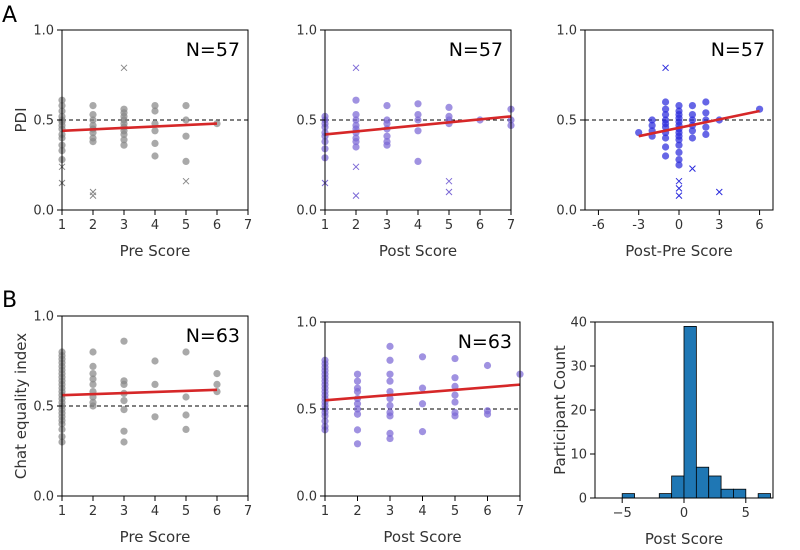  Describe the element at coordinates (62, 225) in the screenshot. I see `x-tick-label: 1` at that location.